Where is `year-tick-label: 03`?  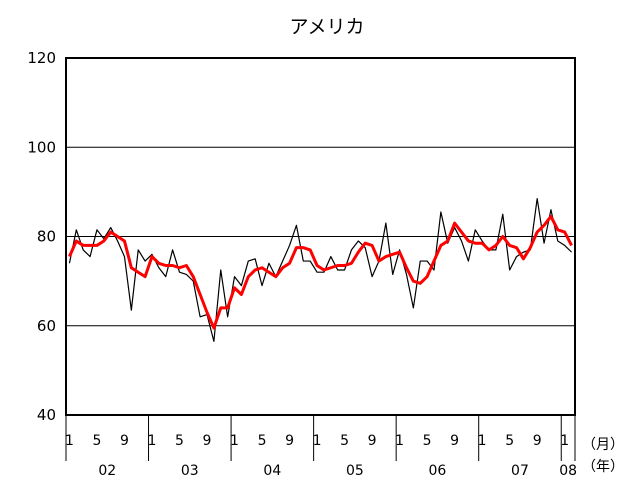
year-tick-label: 03 is located at coordinates (190, 471).